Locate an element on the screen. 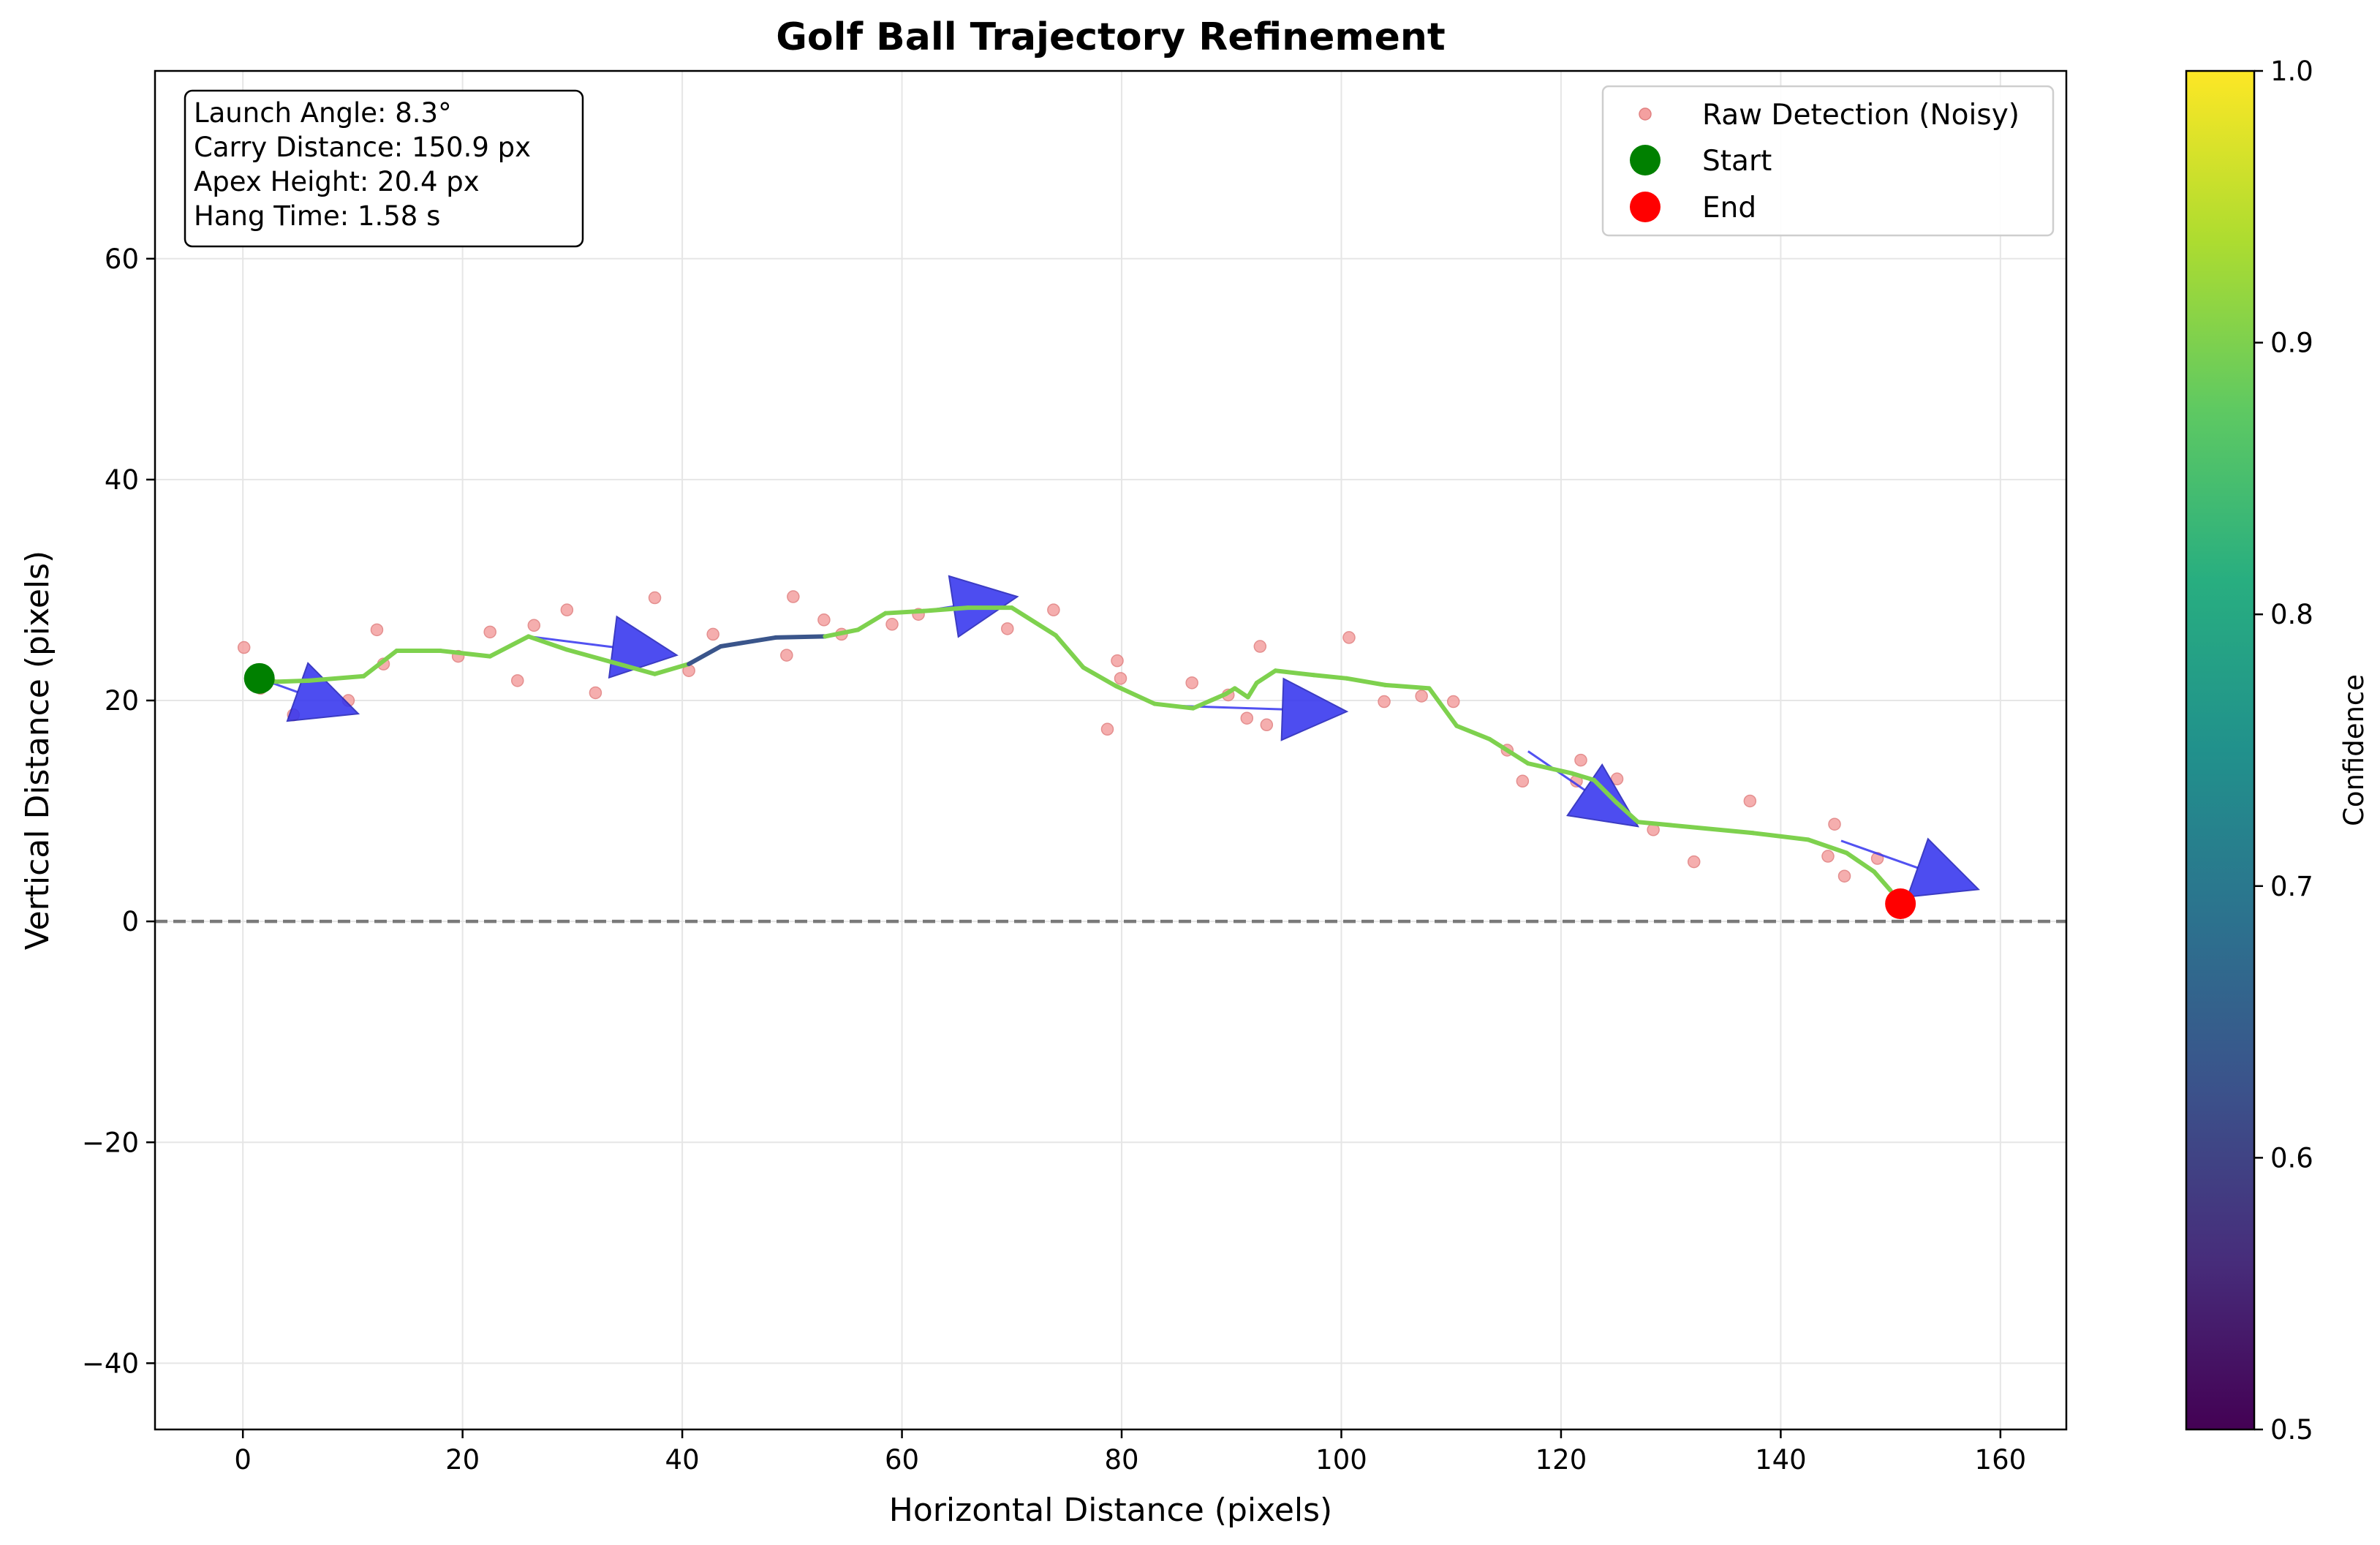  raw-detections is located at coordinates (1075, 752).